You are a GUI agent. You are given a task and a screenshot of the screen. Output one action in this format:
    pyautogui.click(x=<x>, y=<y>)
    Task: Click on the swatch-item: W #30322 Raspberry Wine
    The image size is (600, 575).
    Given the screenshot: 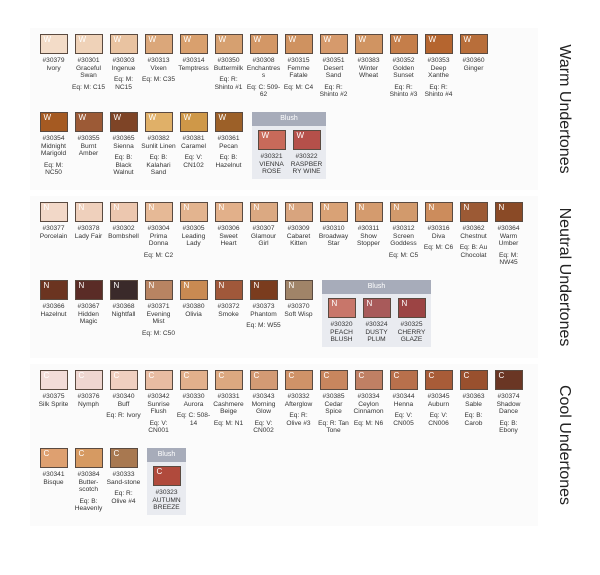 What is the action you would take?
    pyautogui.click(x=306, y=153)
    